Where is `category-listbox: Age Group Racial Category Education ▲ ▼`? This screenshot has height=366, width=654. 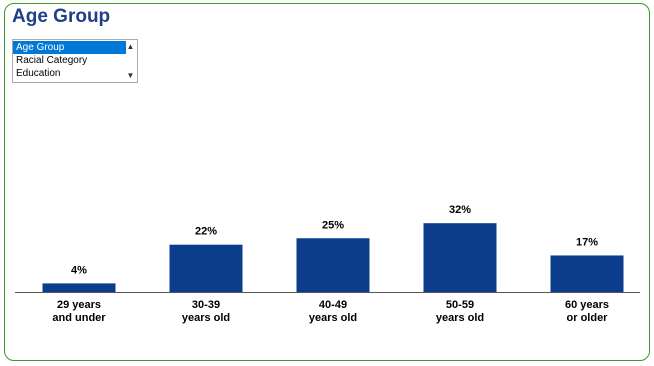 category-listbox: Age Group Racial Category Education ▲ ▼ is located at coordinates (75, 61).